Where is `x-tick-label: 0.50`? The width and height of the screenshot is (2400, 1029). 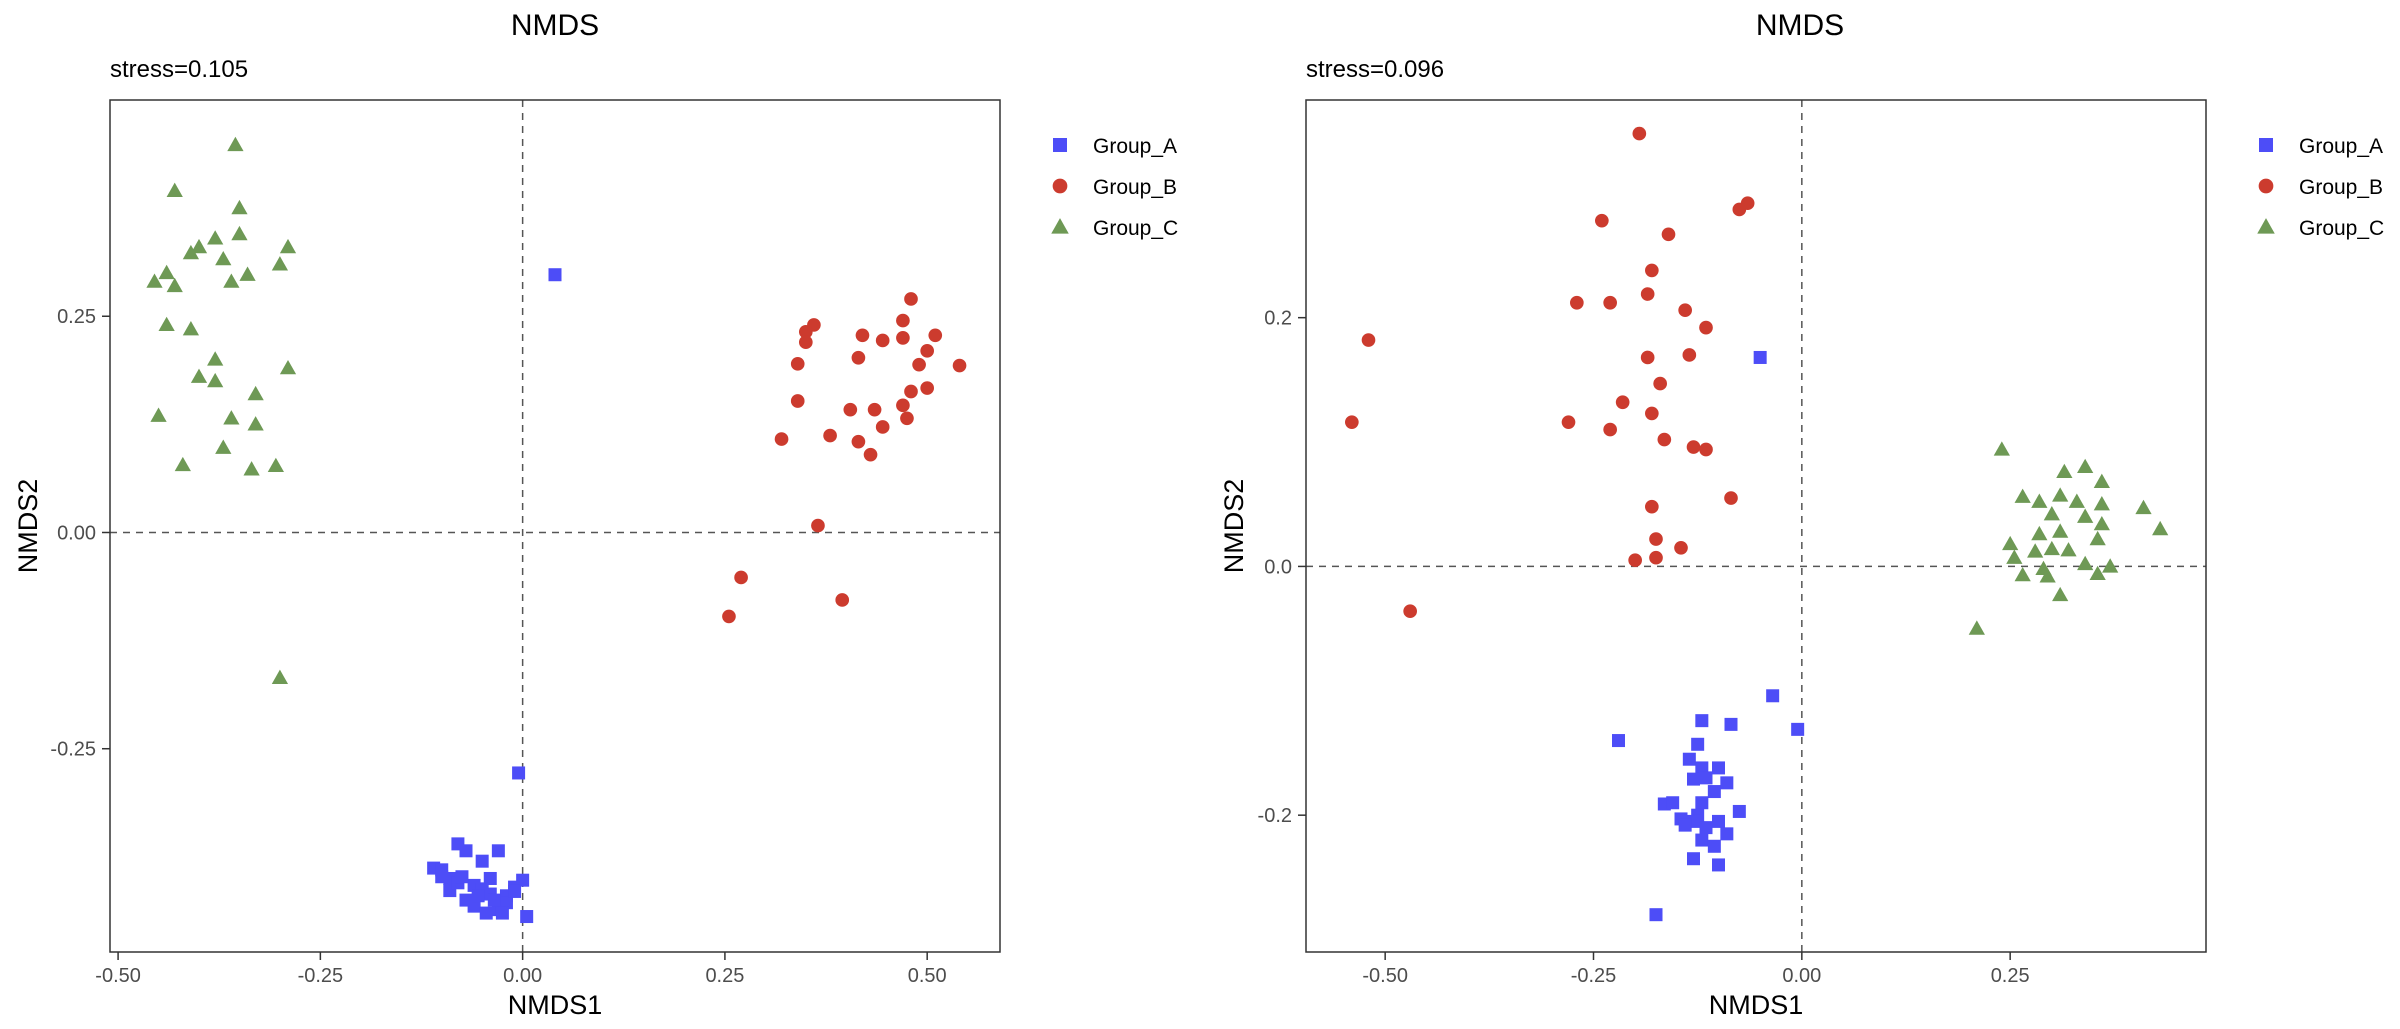 x-tick-label: 0.50 is located at coordinates (927, 976).